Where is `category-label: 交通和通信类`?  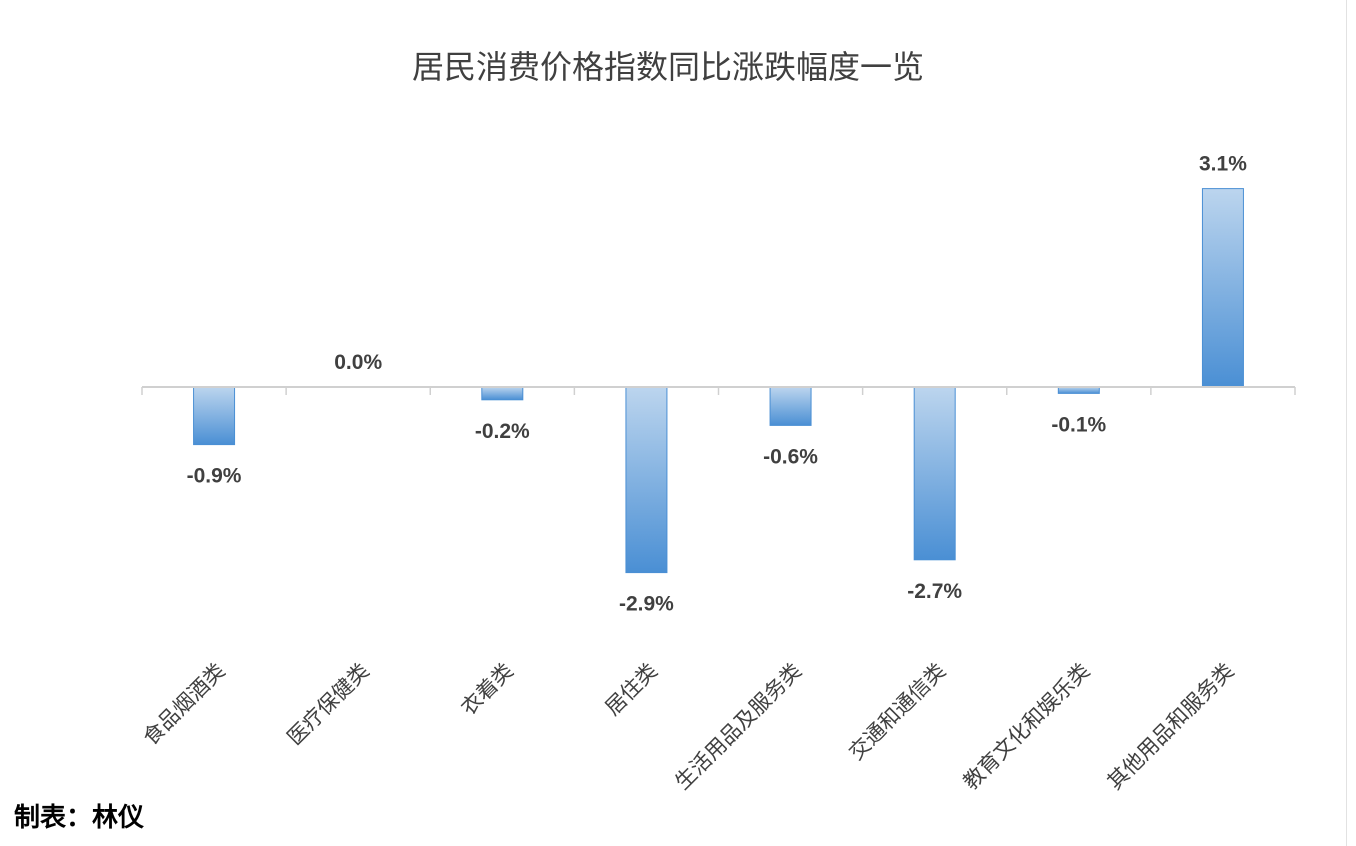
category-label: 交通和通信类 is located at coordinates (897, 712).